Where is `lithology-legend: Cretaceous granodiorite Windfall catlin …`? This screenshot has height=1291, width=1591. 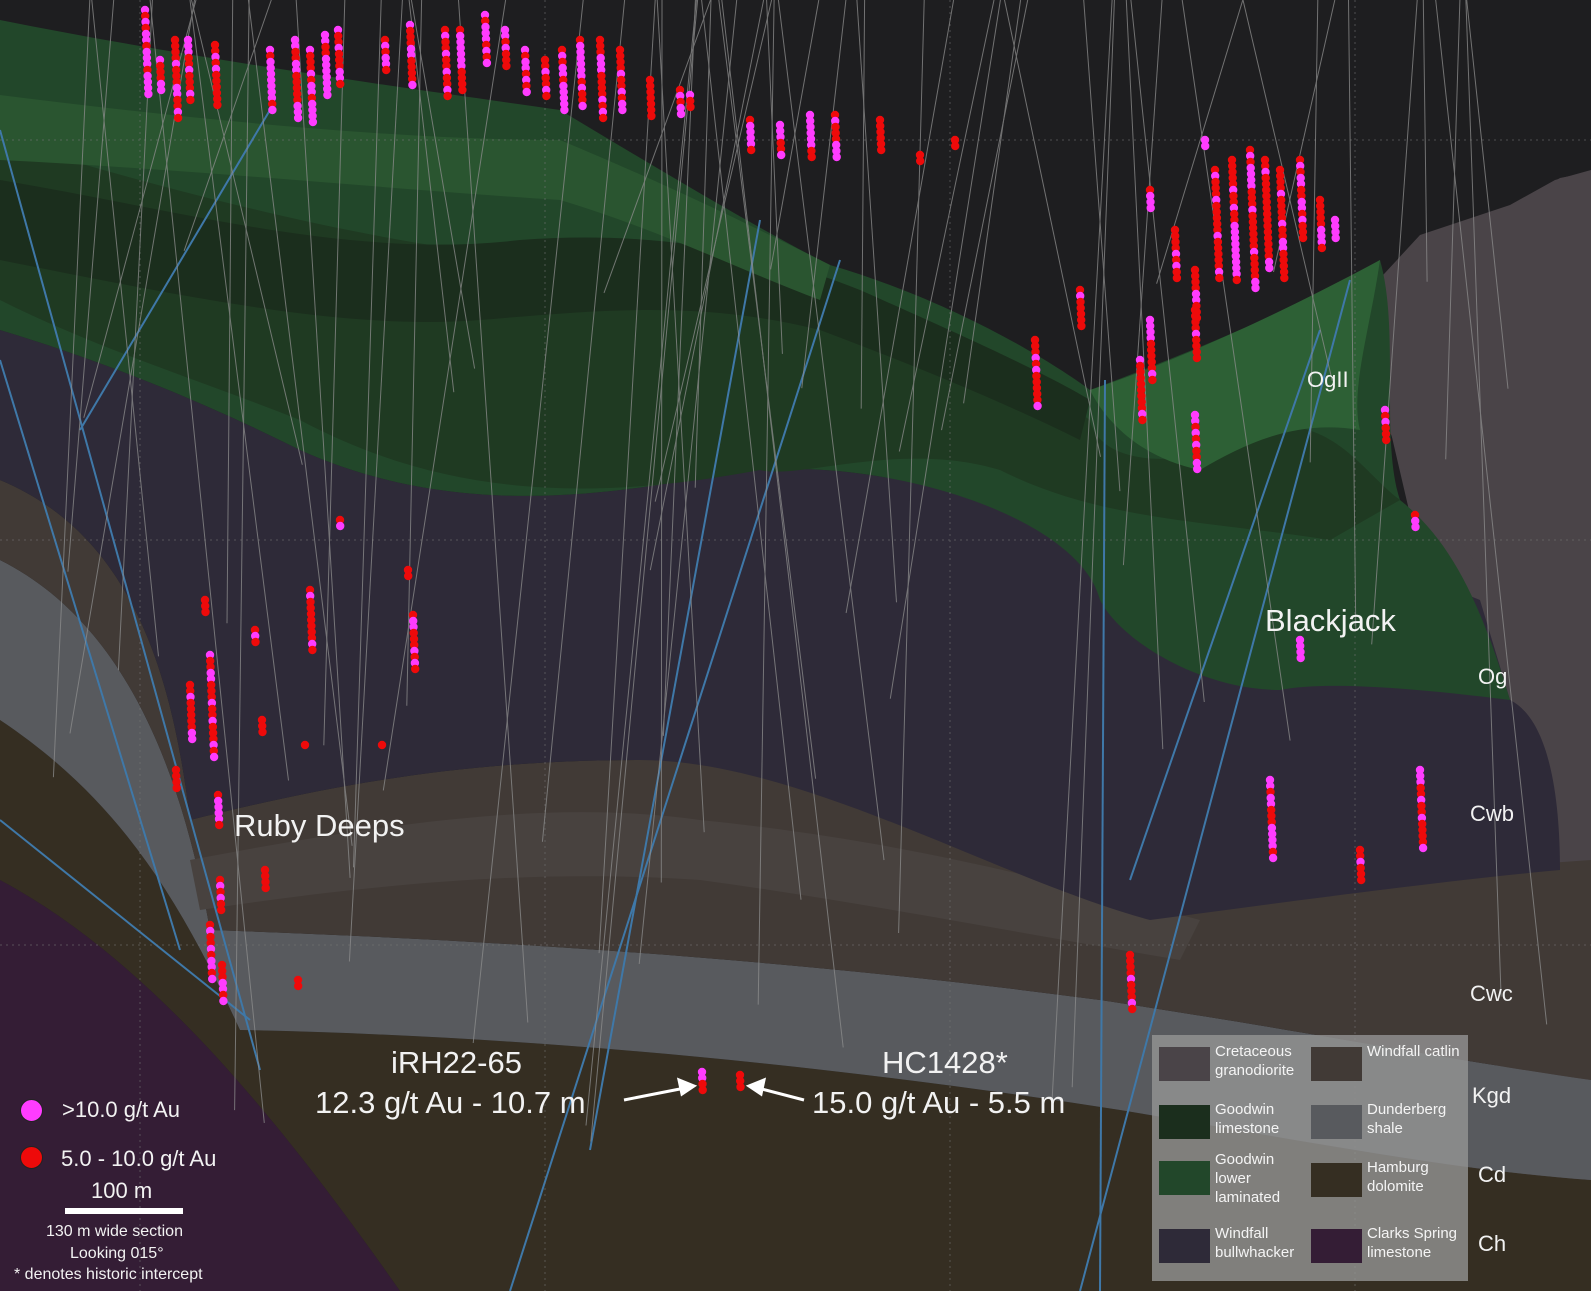
lithology-legend: Cretaceous granodiorite Windfall catlin … is located at coordinates (1310, 1158).